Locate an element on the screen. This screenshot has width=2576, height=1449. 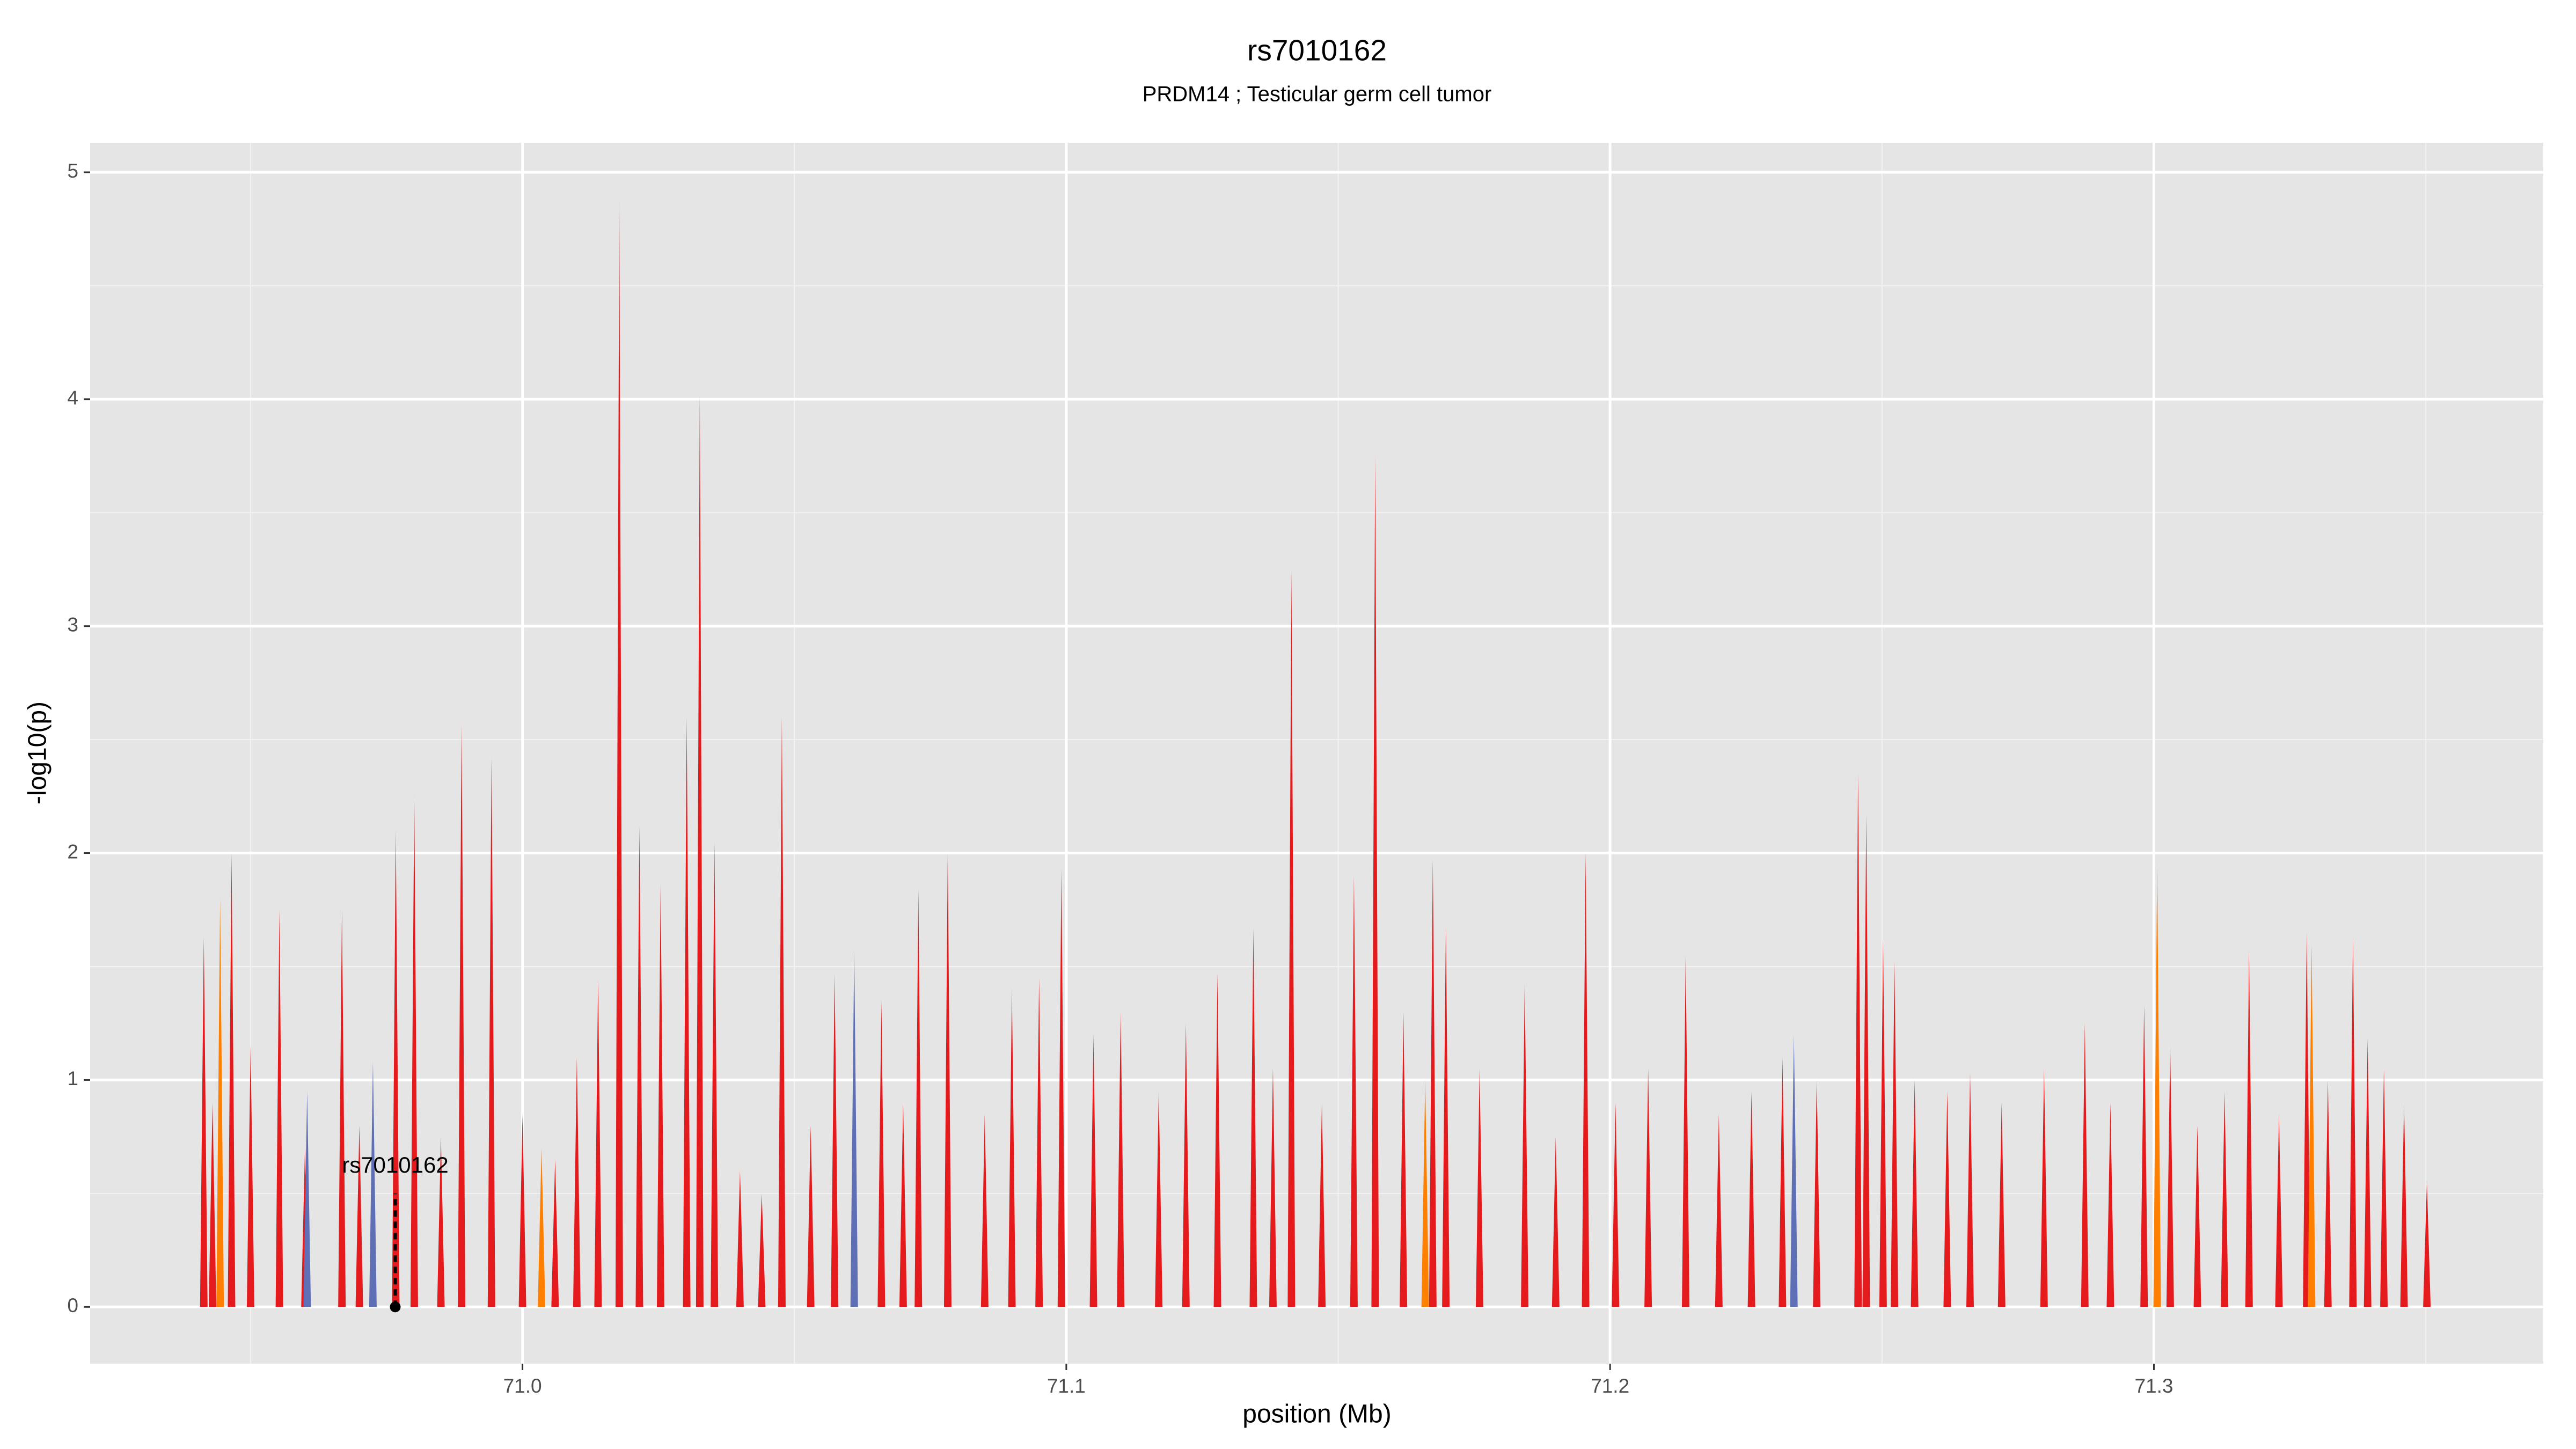
x-axis-label: position (Mb) is located at coordinates (1316, 1414).